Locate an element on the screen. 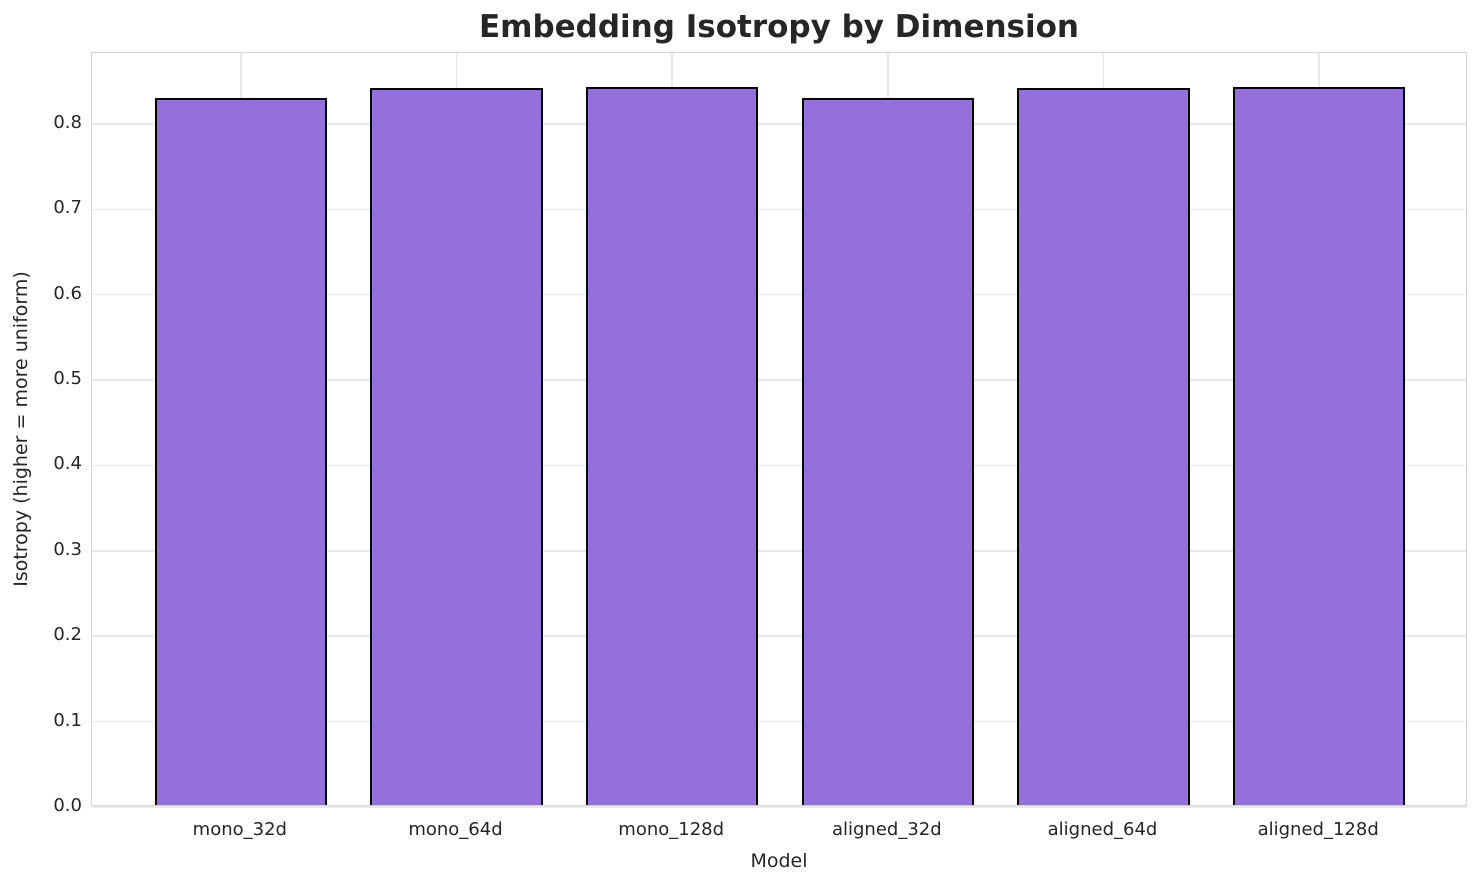  x-tick-label: aligned_128d is located at coordinates (1318, 829).